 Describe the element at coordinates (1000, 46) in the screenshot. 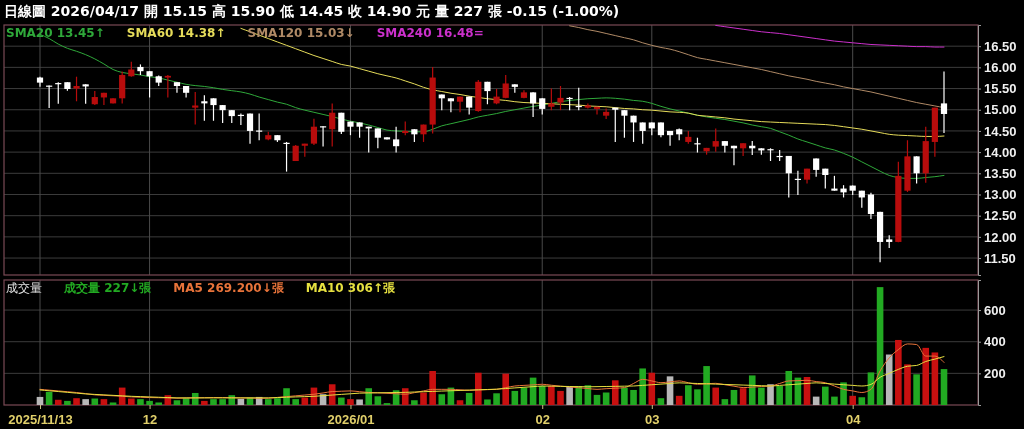

I see `y-tick-label: 16.50` at that location.